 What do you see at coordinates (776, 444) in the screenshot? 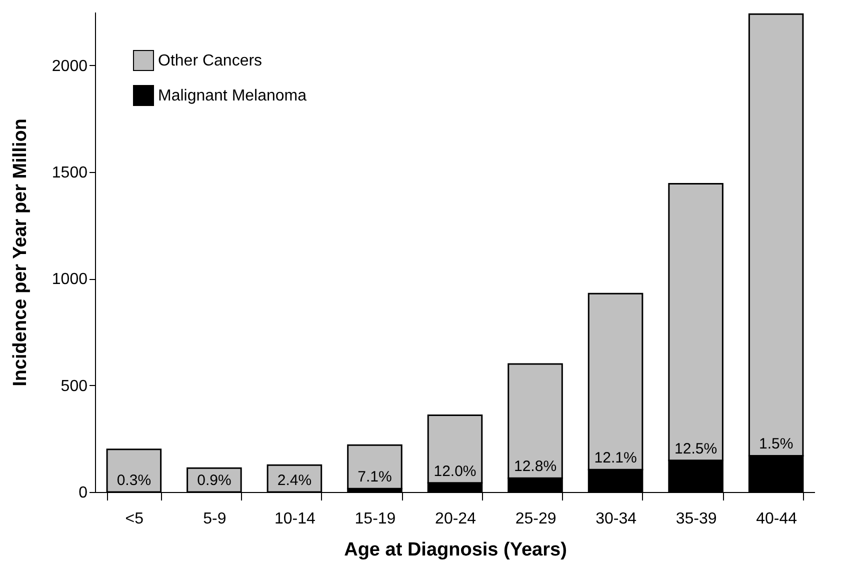
I see `annotation: 1.5%` at bounding box center [776, 444].